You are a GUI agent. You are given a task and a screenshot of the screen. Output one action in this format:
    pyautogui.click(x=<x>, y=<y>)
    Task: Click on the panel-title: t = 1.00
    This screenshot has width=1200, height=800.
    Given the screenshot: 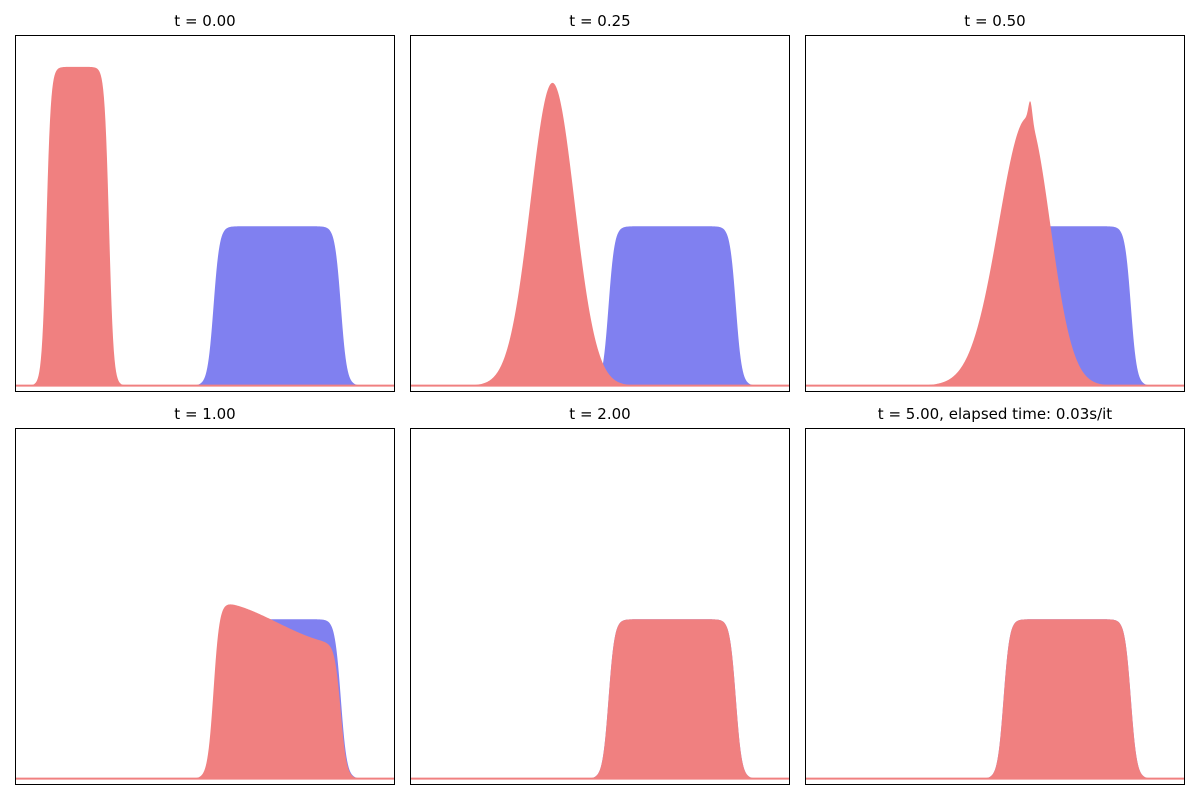 What is the action you would take?
    pyautogui.click(x=205, y=414)
    